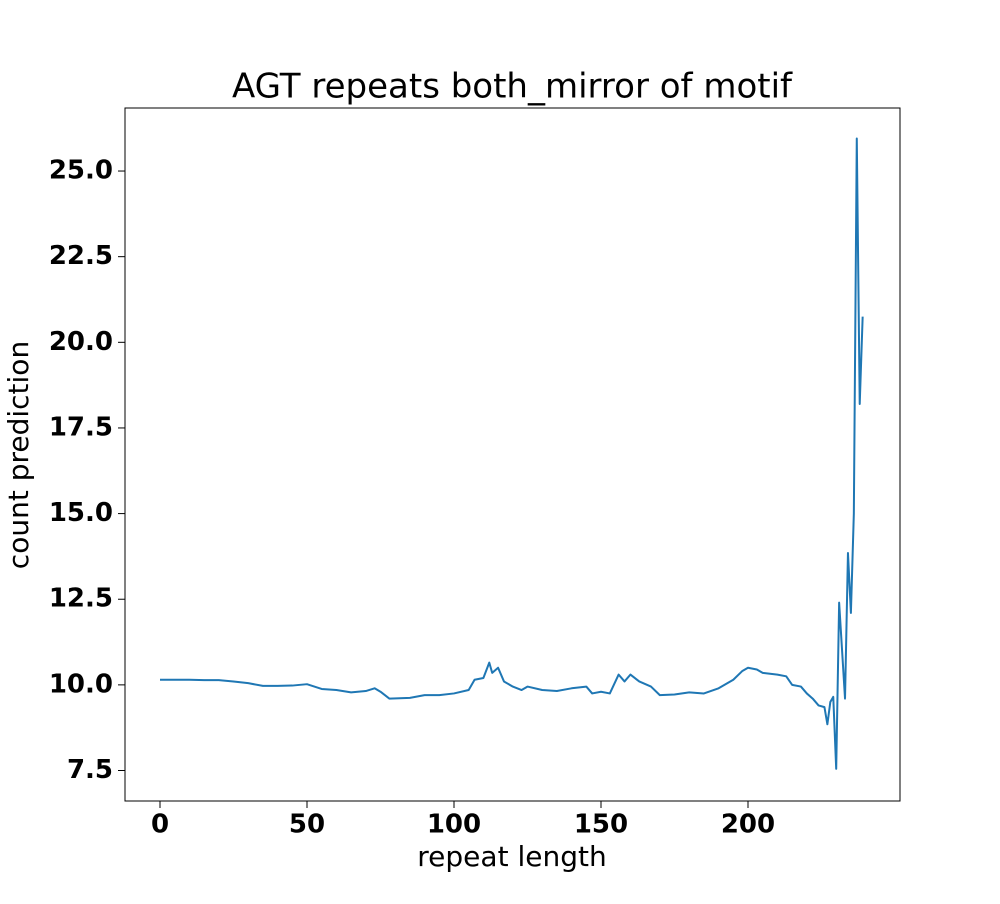  I want to click on y-tick-label: 7.5, so click(90, 770).